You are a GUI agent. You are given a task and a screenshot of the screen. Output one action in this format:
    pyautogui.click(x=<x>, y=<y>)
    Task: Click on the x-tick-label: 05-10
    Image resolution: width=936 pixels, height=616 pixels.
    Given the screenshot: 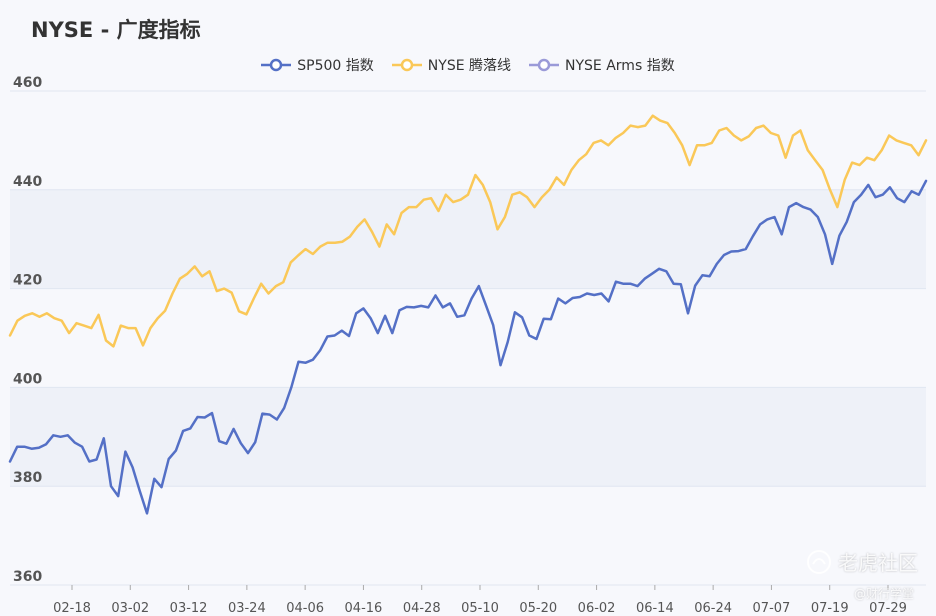 What is the action you would take?
    pyautogui.click(x=480, y=608)
    